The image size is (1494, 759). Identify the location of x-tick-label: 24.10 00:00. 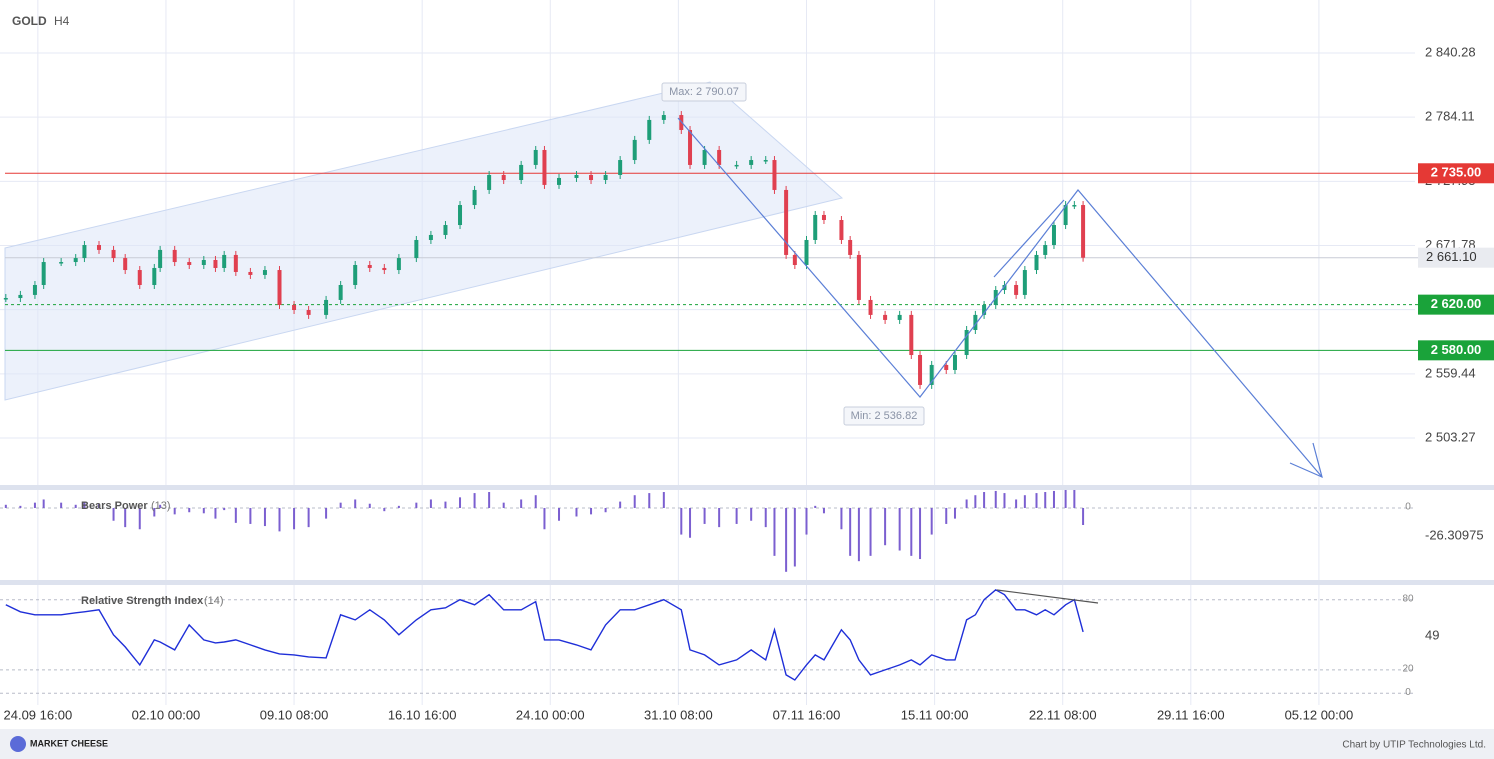
(550, 714).